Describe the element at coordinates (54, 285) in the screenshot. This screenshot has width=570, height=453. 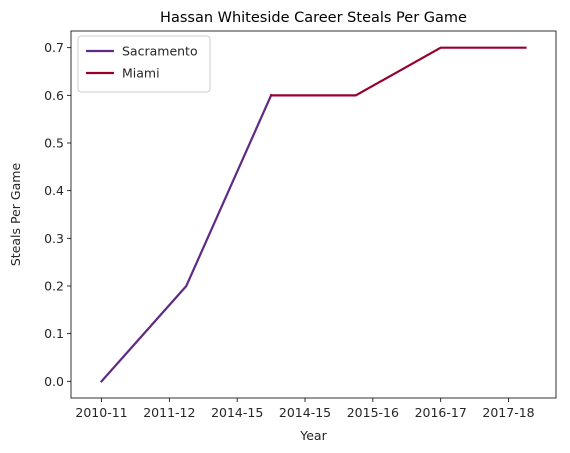
I see `y-tick-label: 0.2` at that location.